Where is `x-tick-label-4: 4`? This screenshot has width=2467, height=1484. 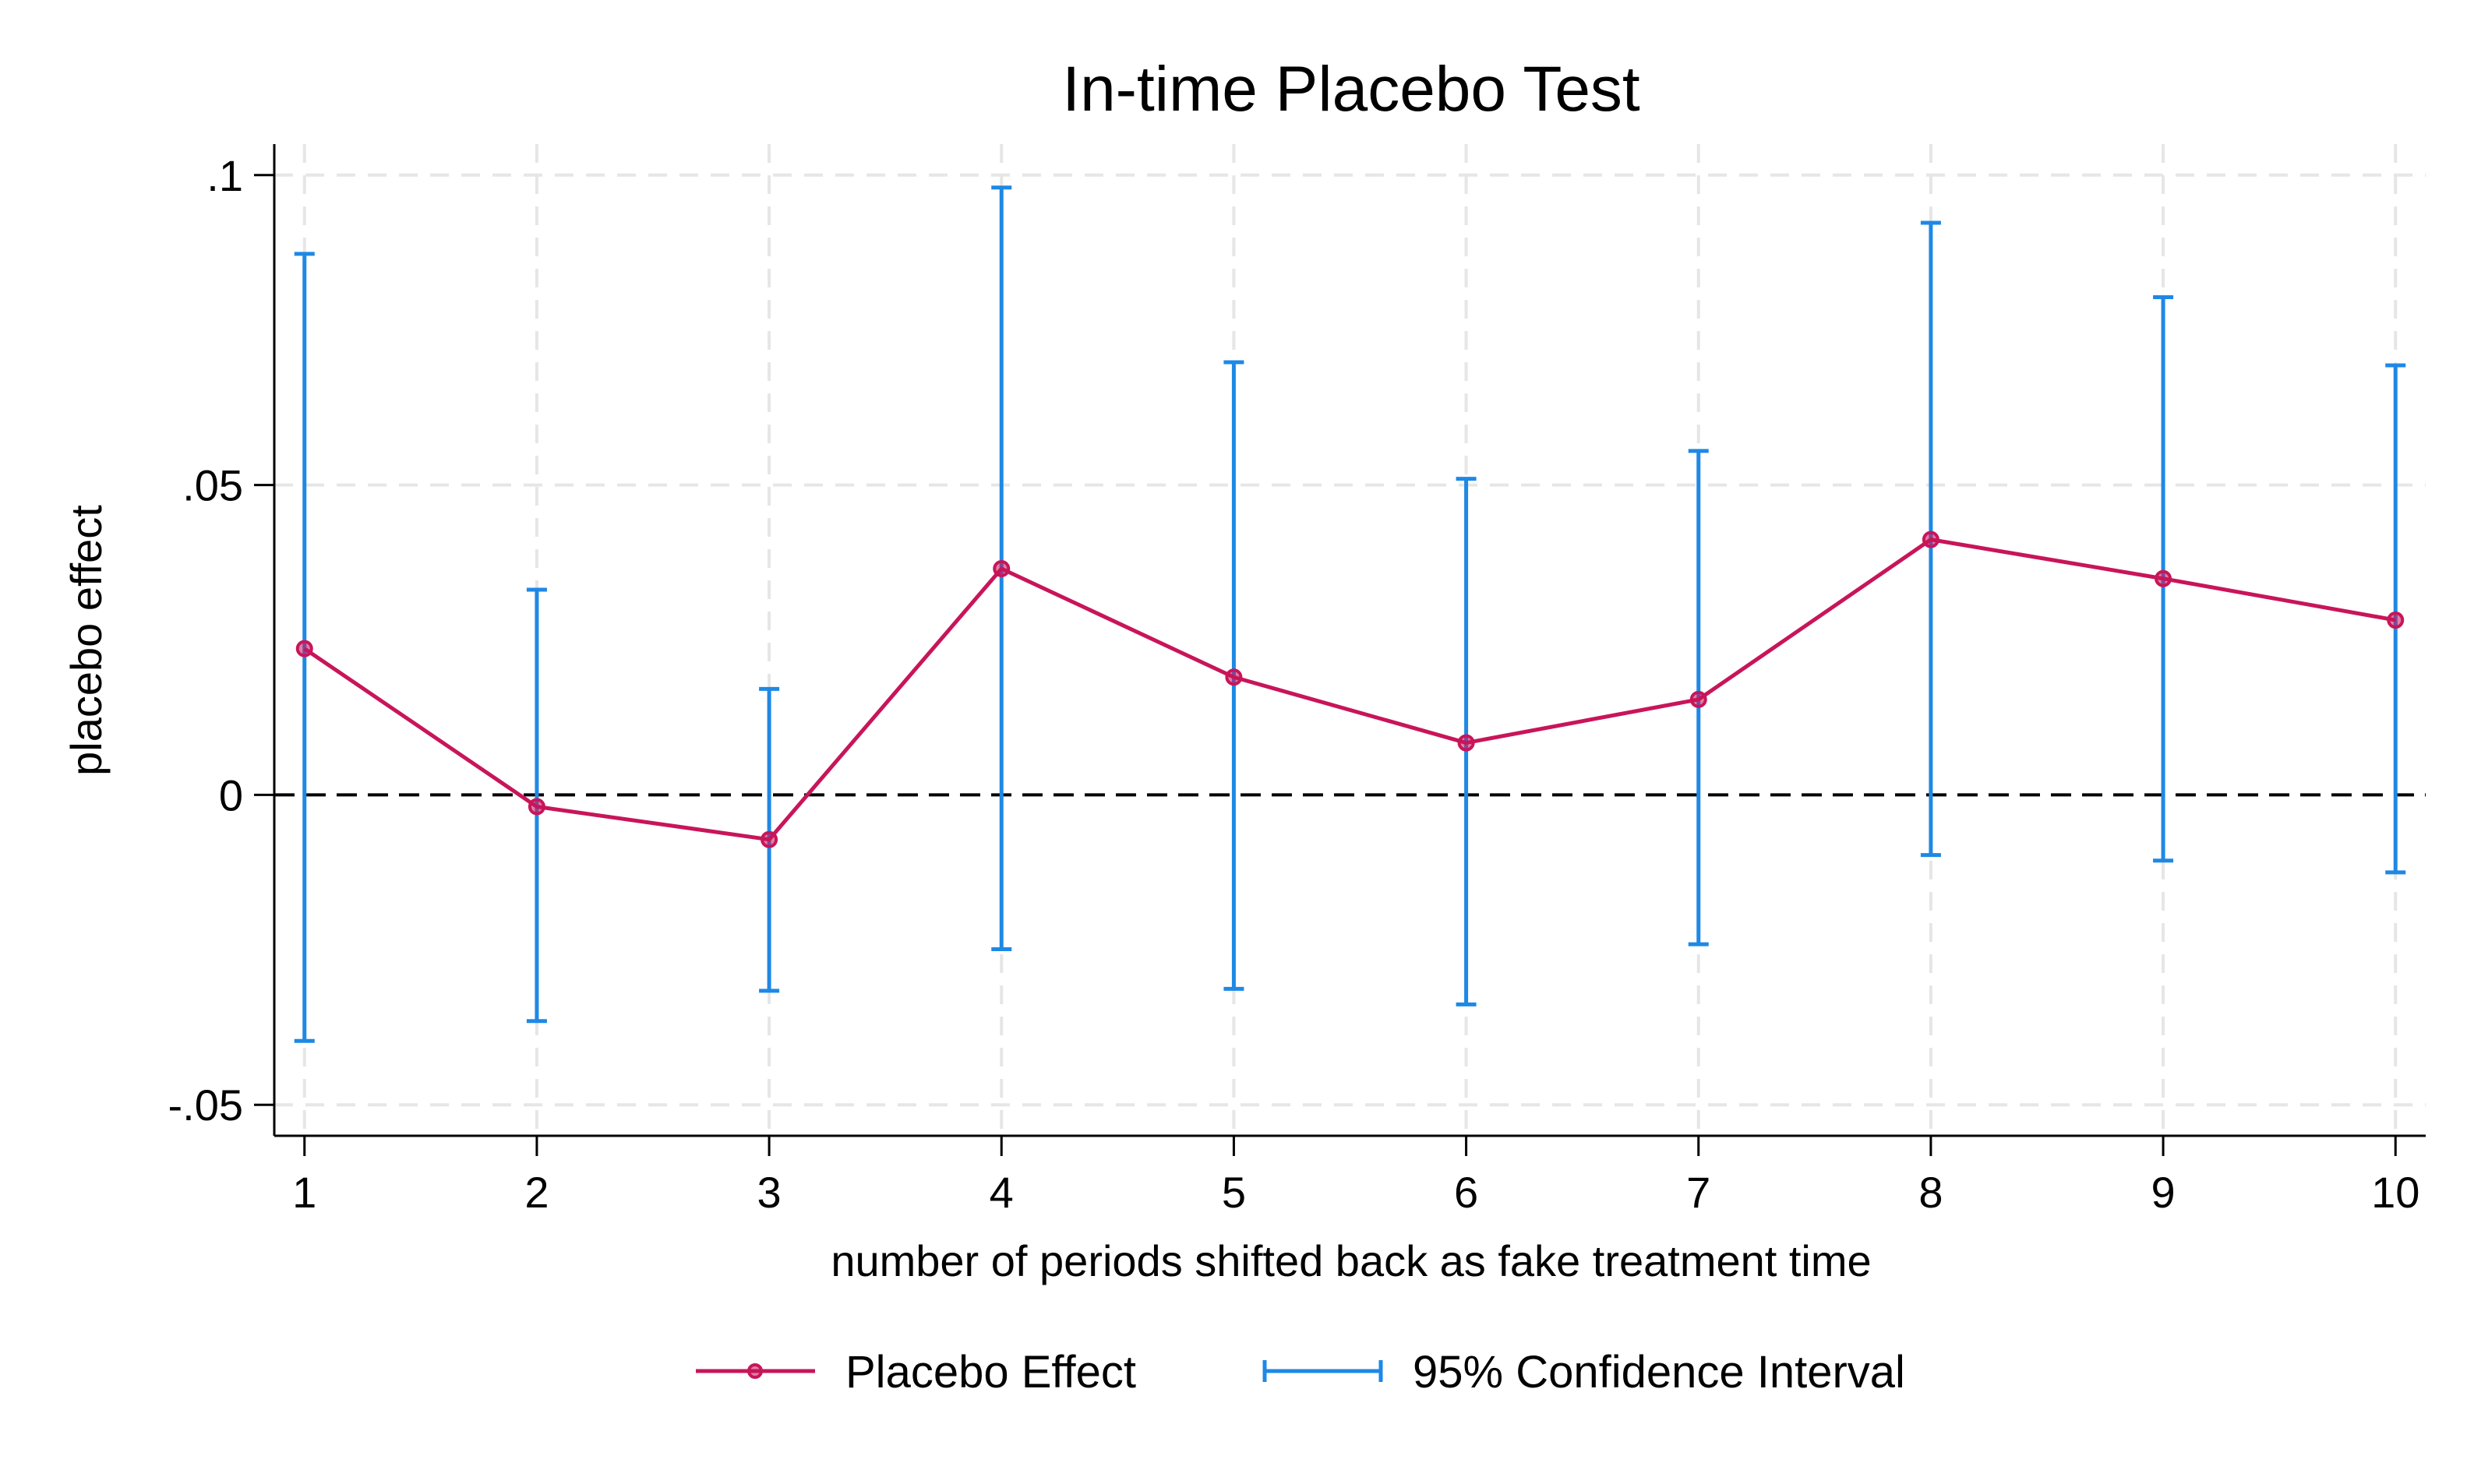
x-tick-label-4: 4 is located at coordinates (1002, 1192).